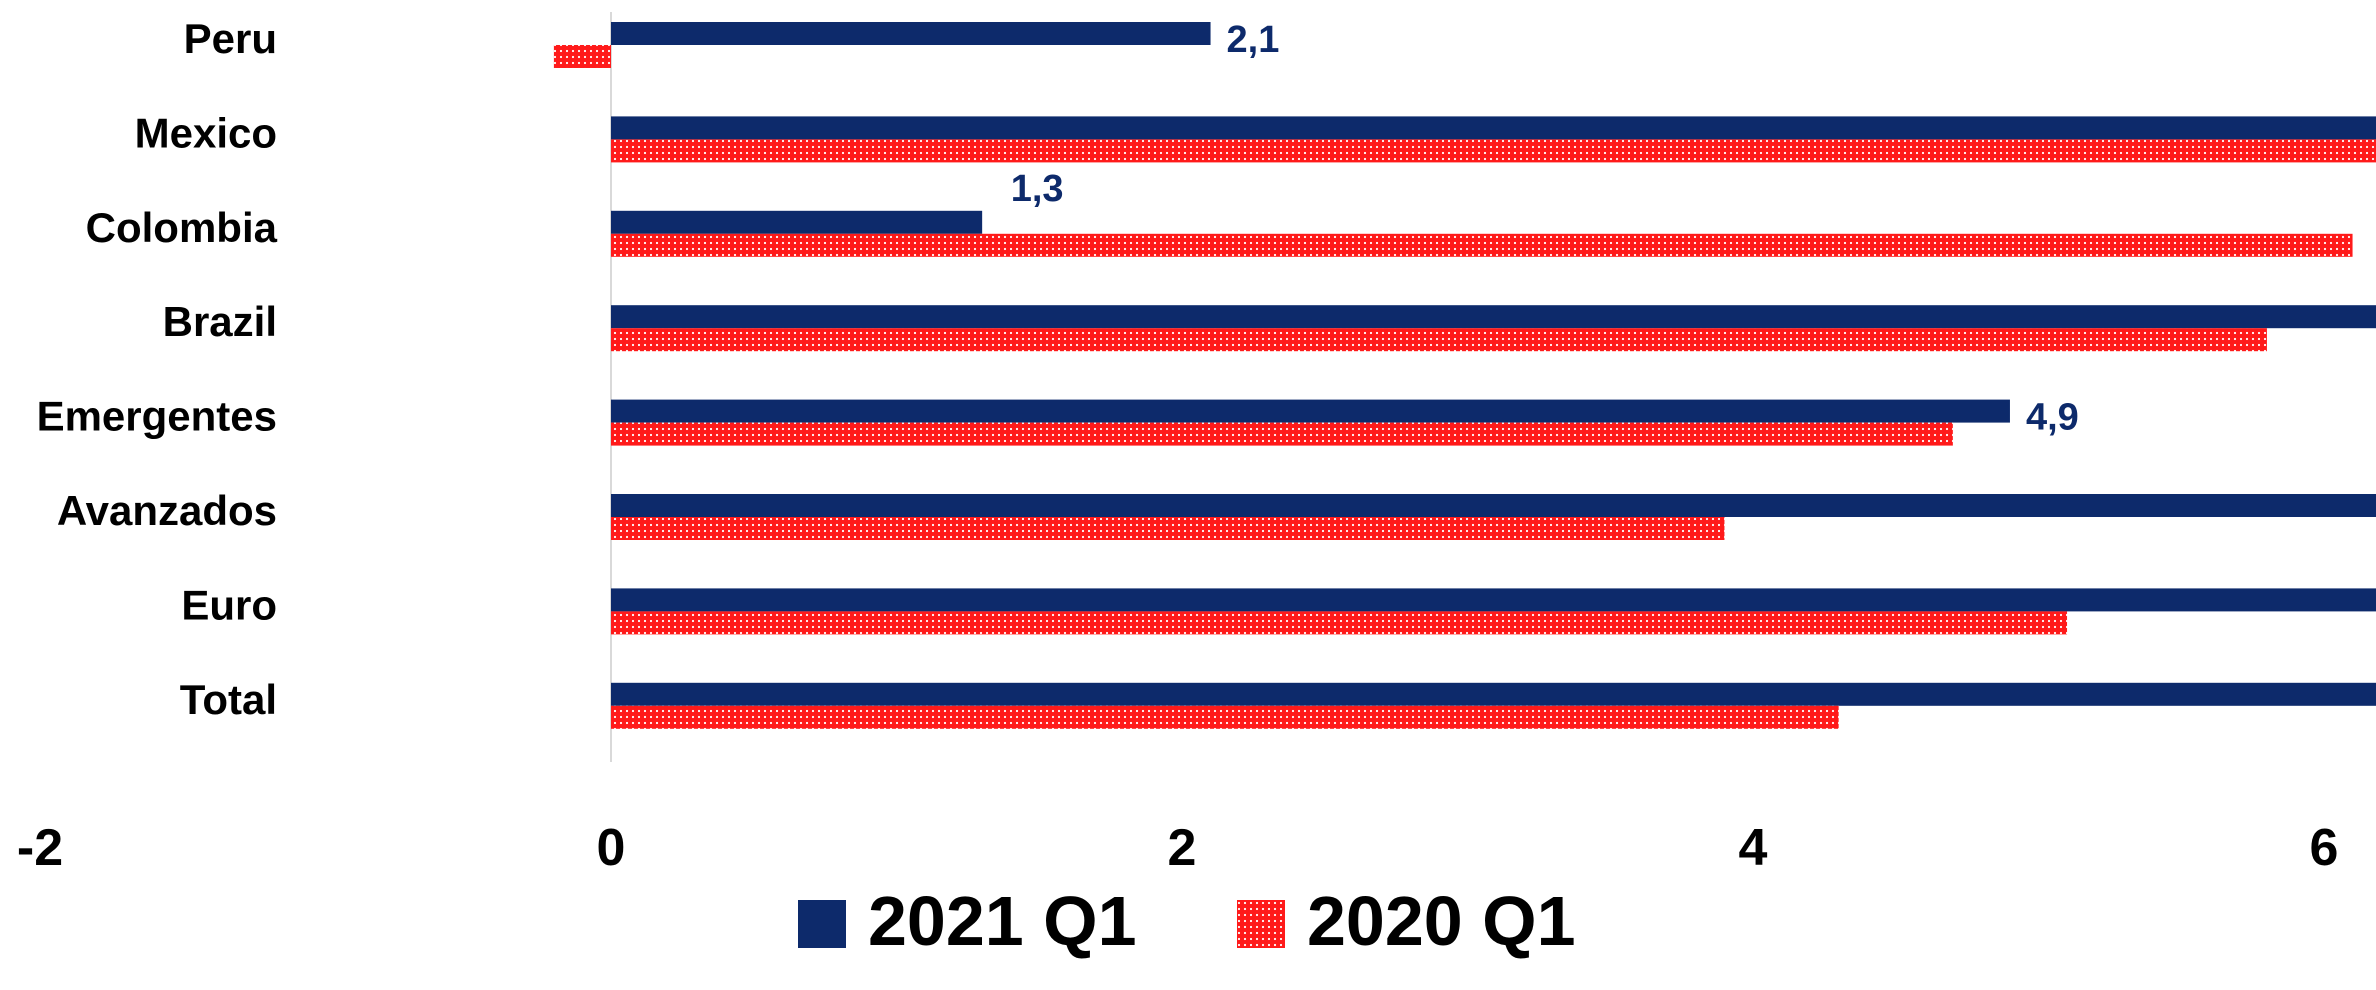  Describe the element at coordinates (1753, 848) in the screenshot. I see `x-tick-label: 4` at that location.